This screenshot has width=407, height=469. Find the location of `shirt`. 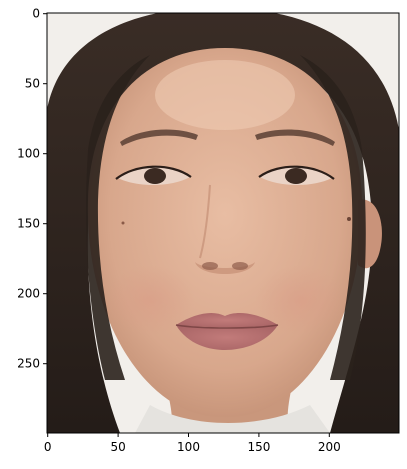

shirt is located at coordinates (232, 419).